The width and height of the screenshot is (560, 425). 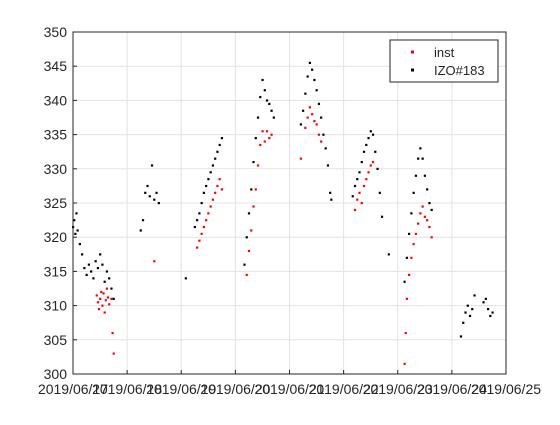 What do you see at coordinates (56, 100) in the screenshot?
I see `y-tick-label: 340` at bounding box center [56, 100].